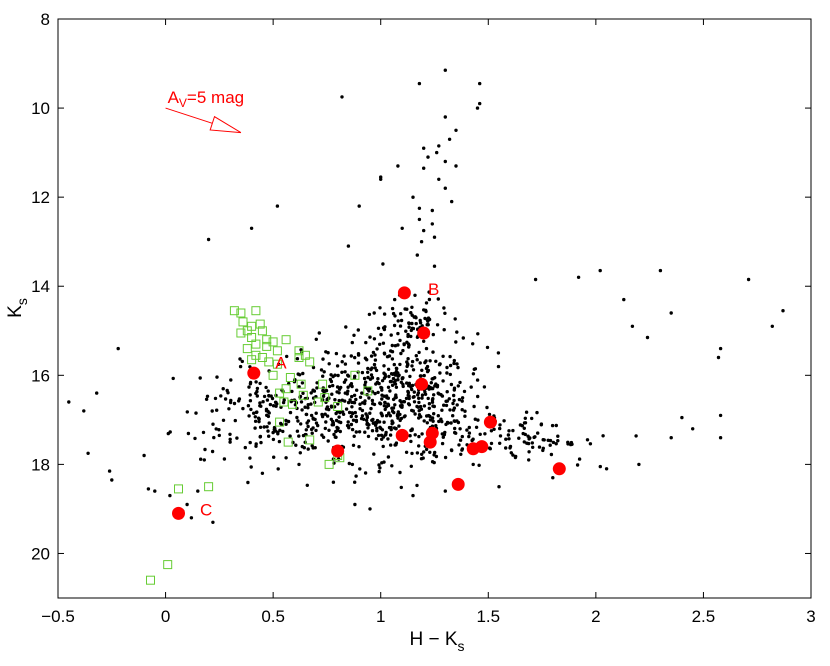 The image size is (830, 666). What do you see at coordinates (281, 363) in the screenshot?
I see `point-label: A` at bounding box center [281, 363].